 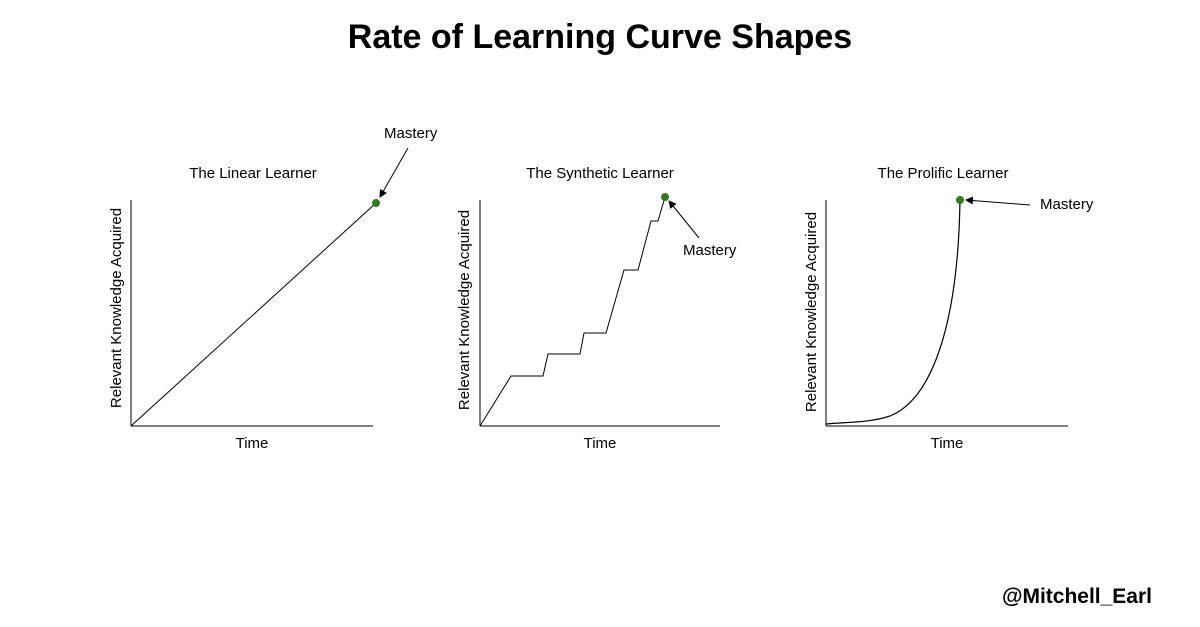 I want to click on learning-curve-exponential, so click(x=893, y=312).